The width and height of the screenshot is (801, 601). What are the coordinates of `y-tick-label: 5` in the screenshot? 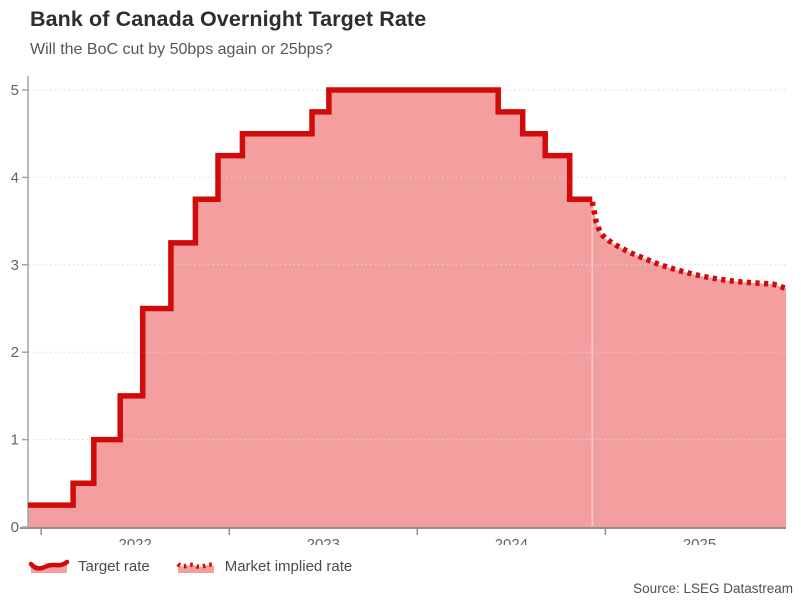 It's located at (15, 90).